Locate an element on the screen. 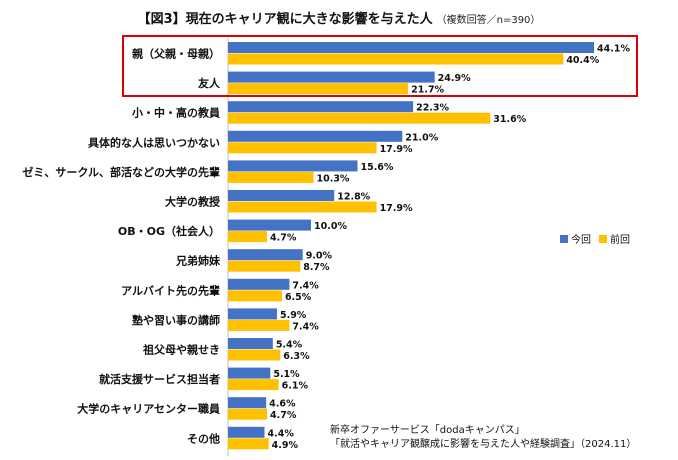  data-label-current: 5.9% is located at coordinates (293, 315).